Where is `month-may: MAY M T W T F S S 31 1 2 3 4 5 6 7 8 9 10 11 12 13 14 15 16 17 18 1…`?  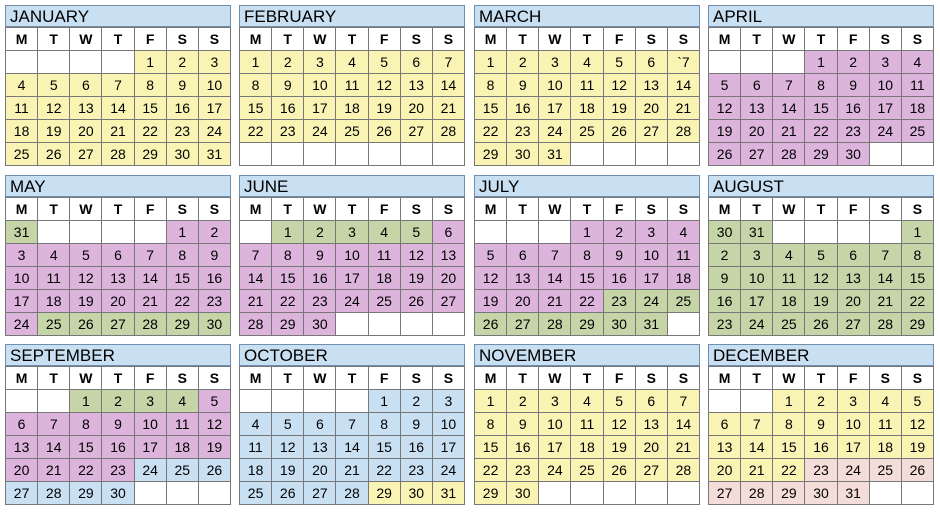
month-may: MAY M T W T F S S 31 1 2 3 4 5 6 7 8 9 10 11 12 13 14 15 16 17 18 1… is located at coordinates (118, 255).